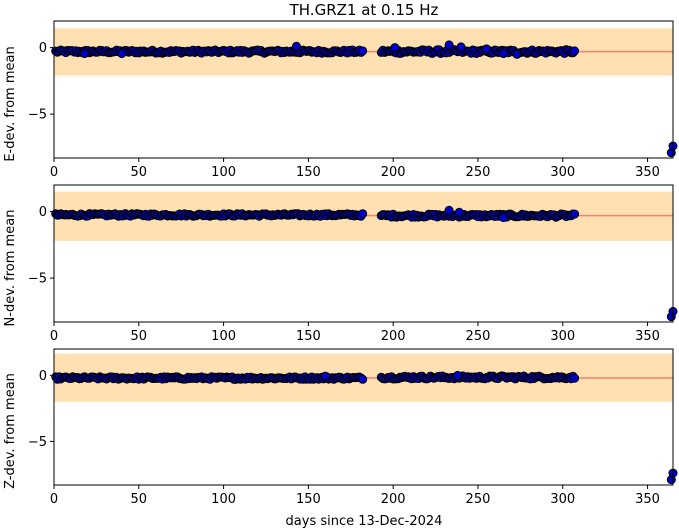 The width and height of the screenshot is (679, 531). I want to click on y-axis-label-vertical: Z-dev. from mean, so click(10, 431).